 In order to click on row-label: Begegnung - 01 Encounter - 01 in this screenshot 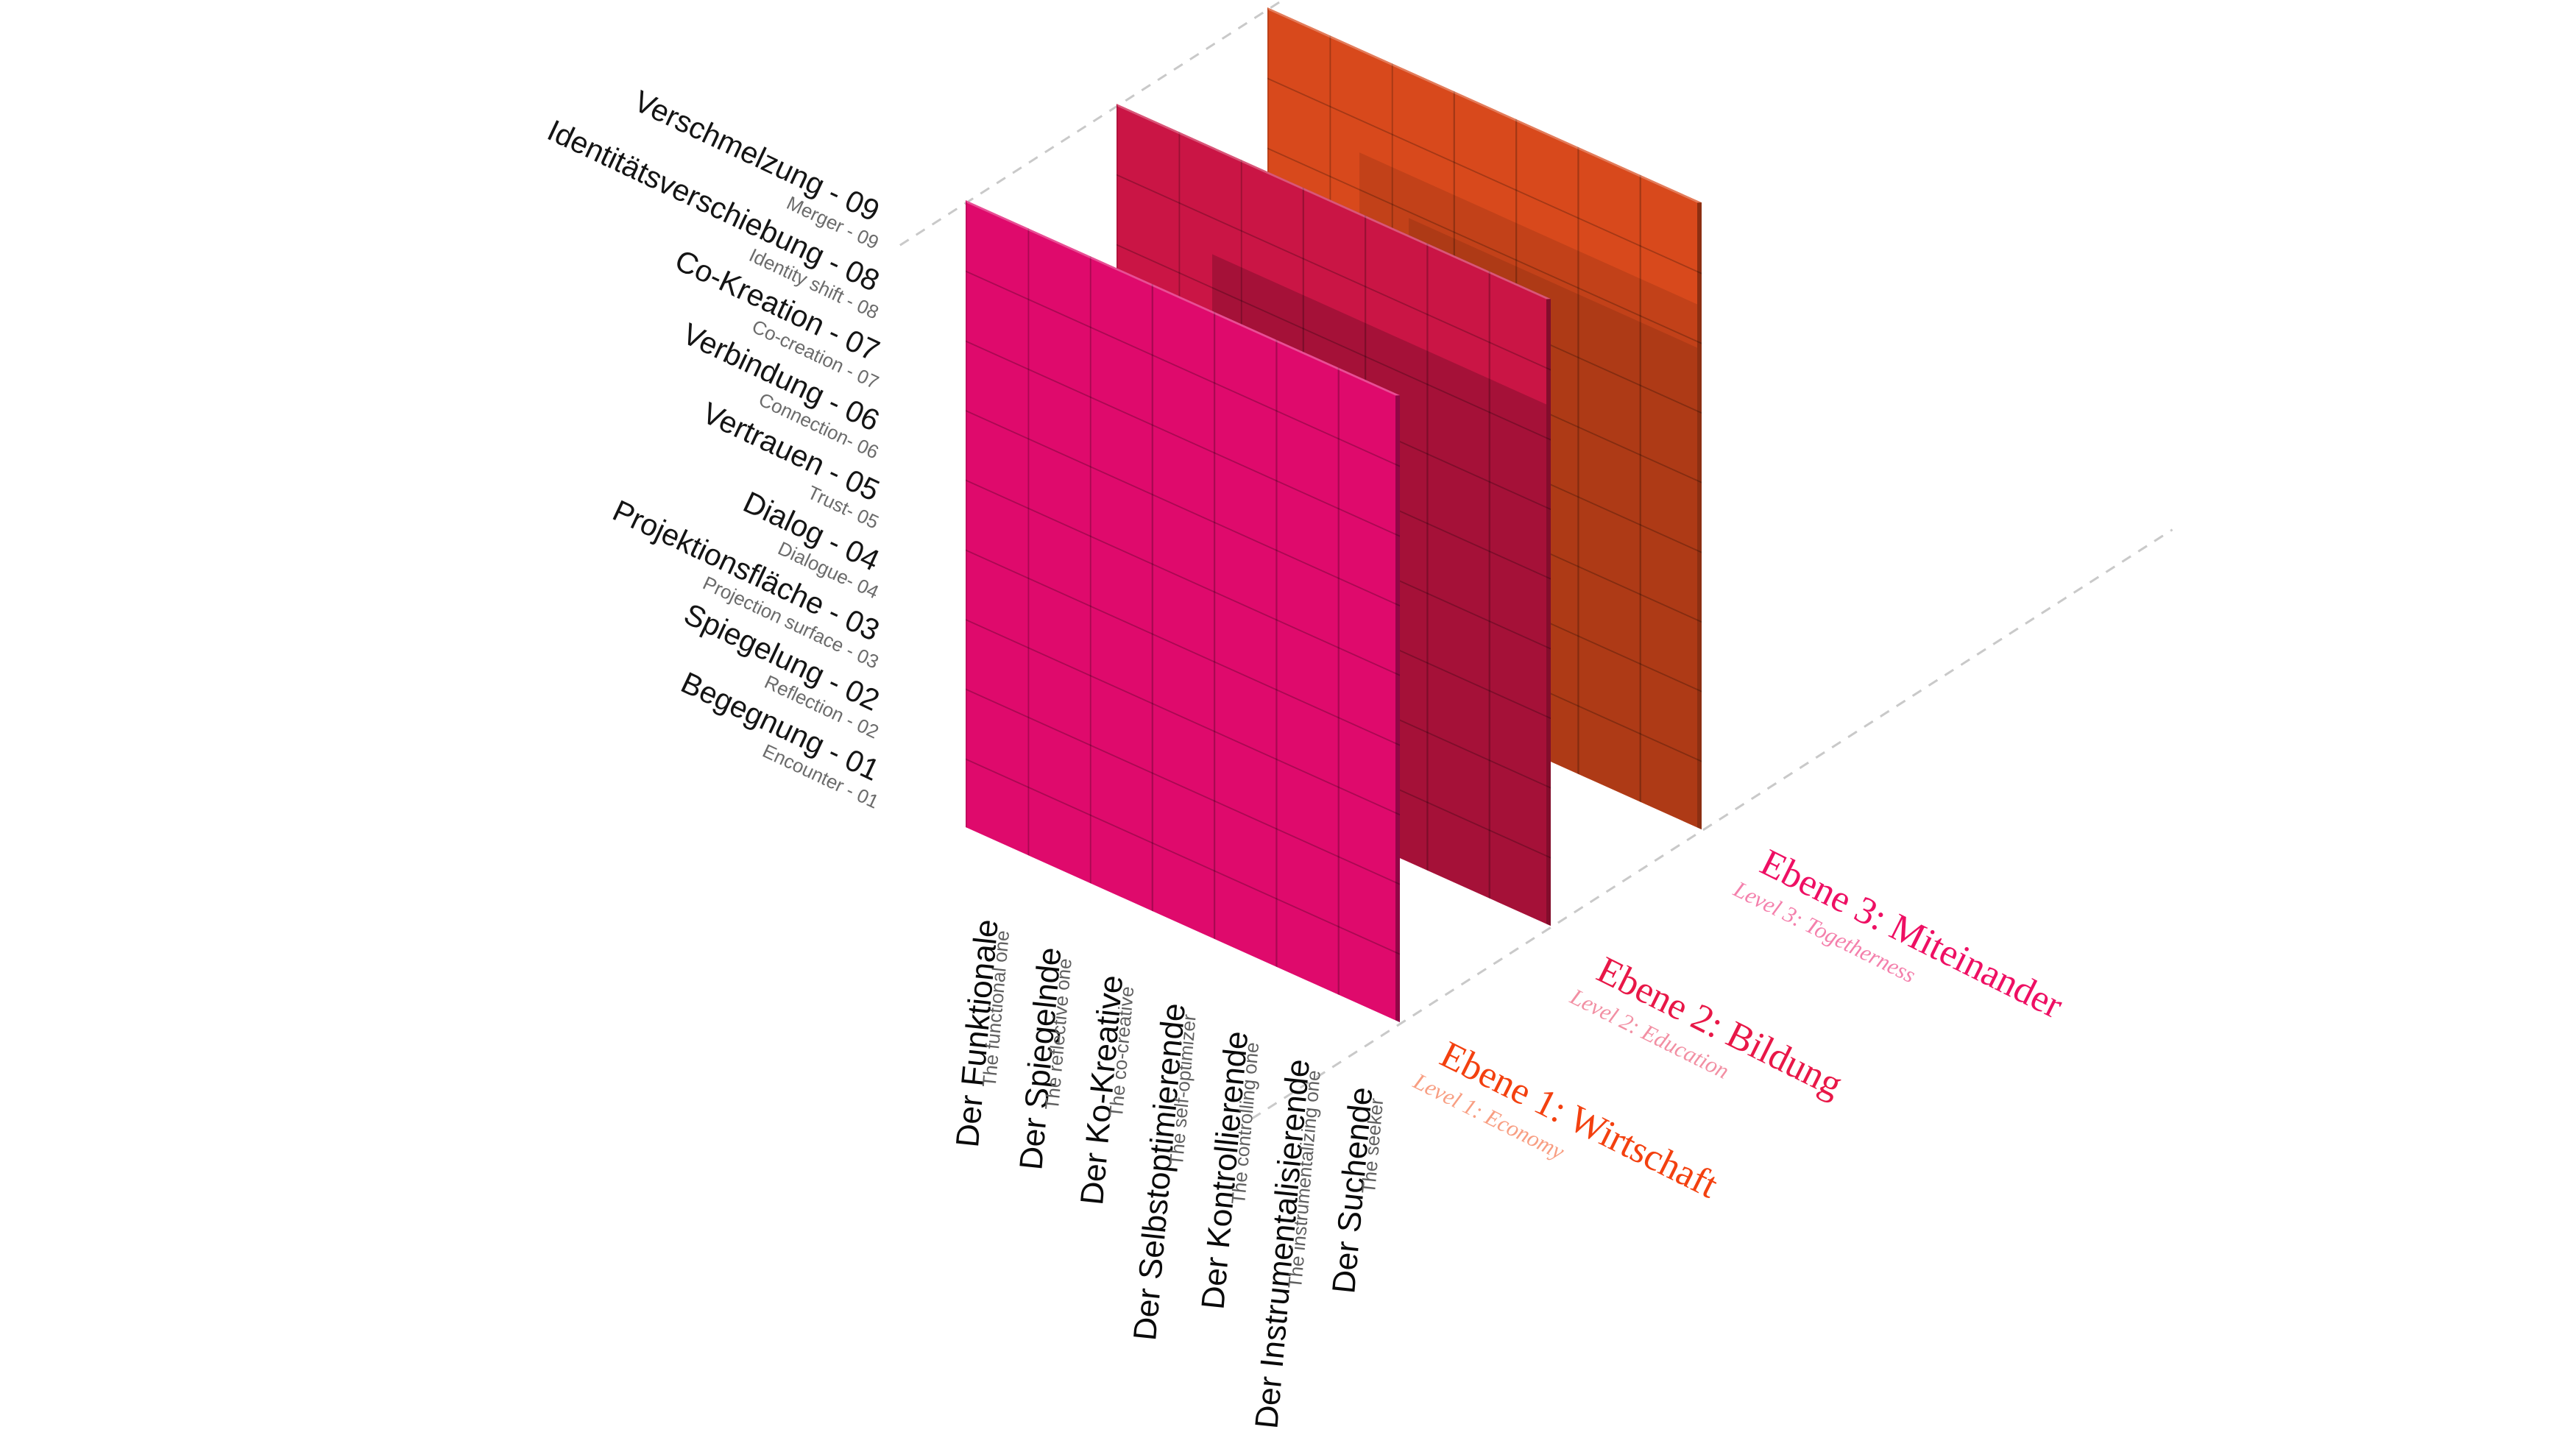, I will do `click(623, 739)`.